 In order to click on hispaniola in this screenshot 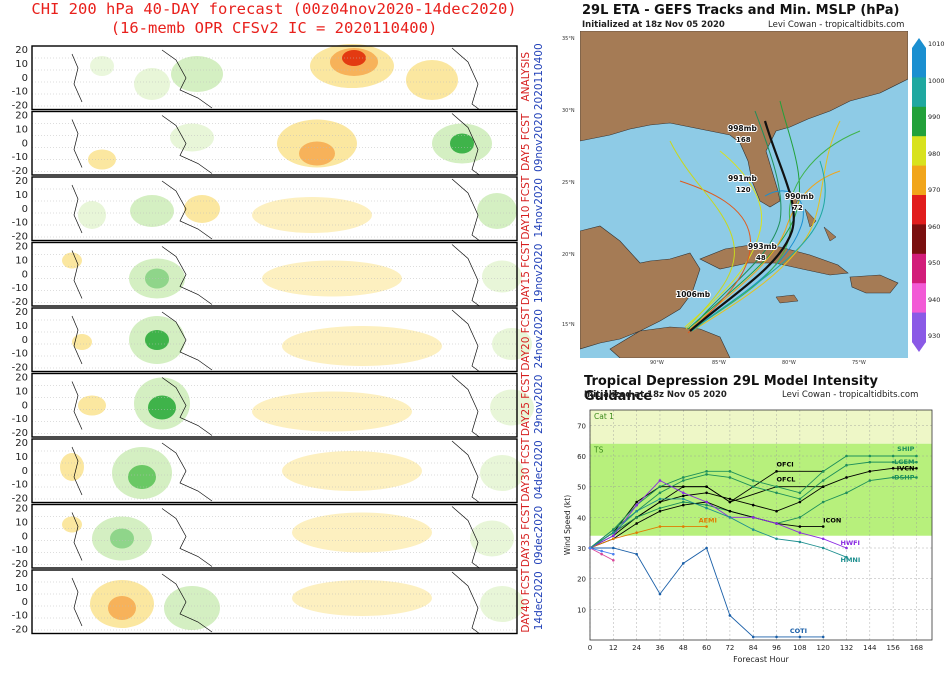, I will do `click(874, 284)`.